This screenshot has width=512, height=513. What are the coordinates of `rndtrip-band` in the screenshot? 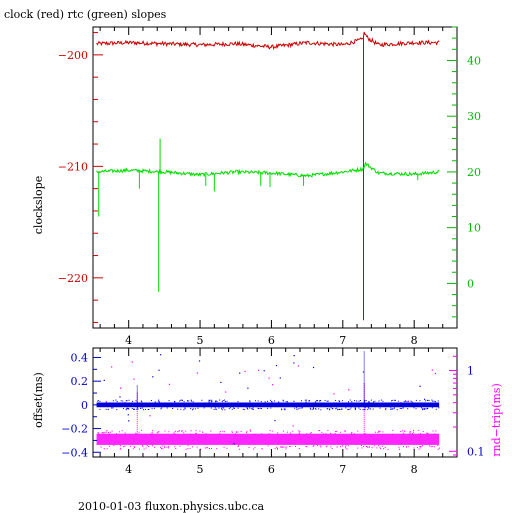 It's located at (268, 439).